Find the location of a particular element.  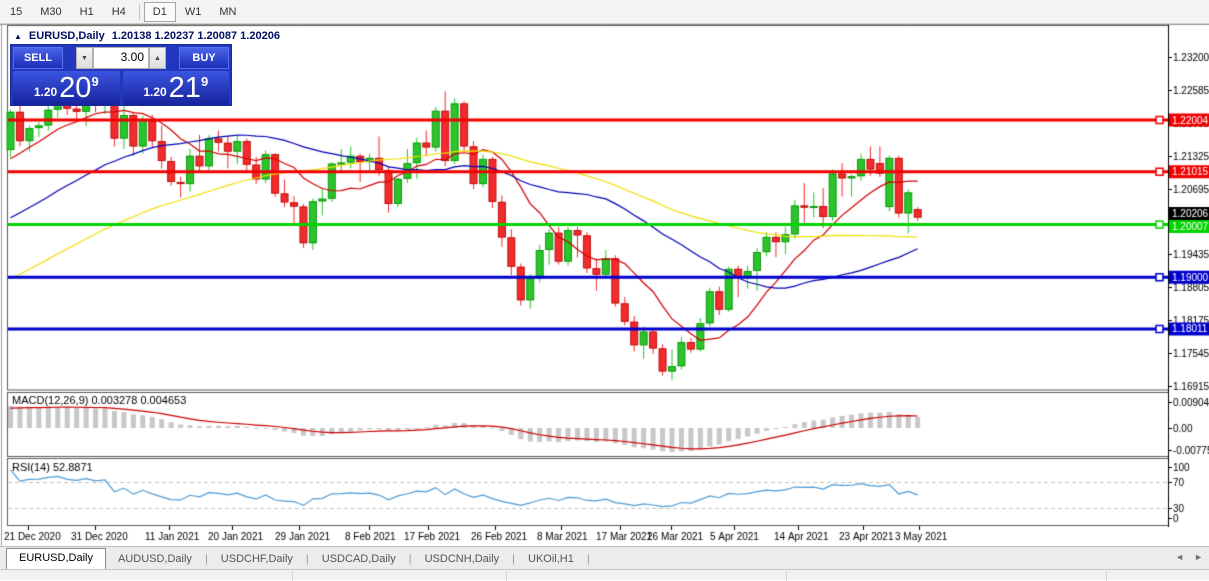

sell-price-display: 1.20 20 9 is located at coordinates (66, 88).